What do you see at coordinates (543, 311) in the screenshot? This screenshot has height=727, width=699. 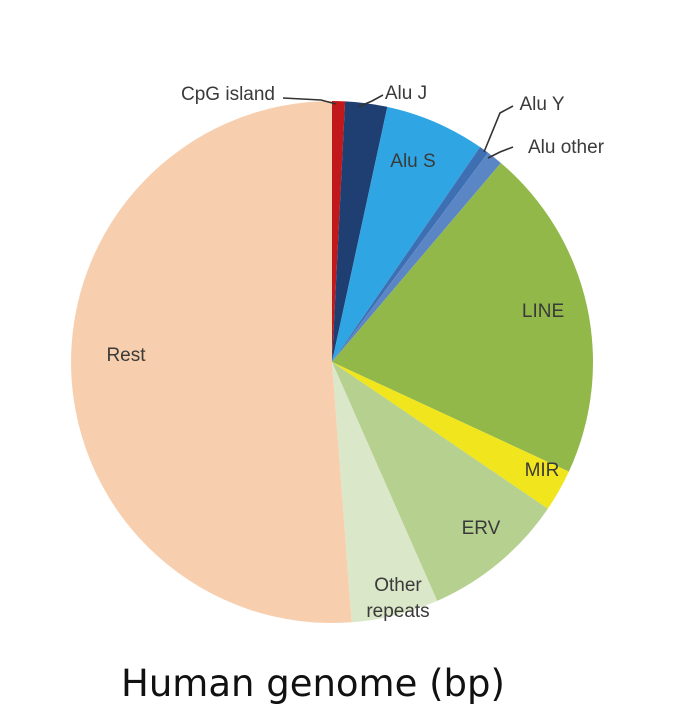 I see `slice-label-line: LINE` at bounding box center [543, 311].